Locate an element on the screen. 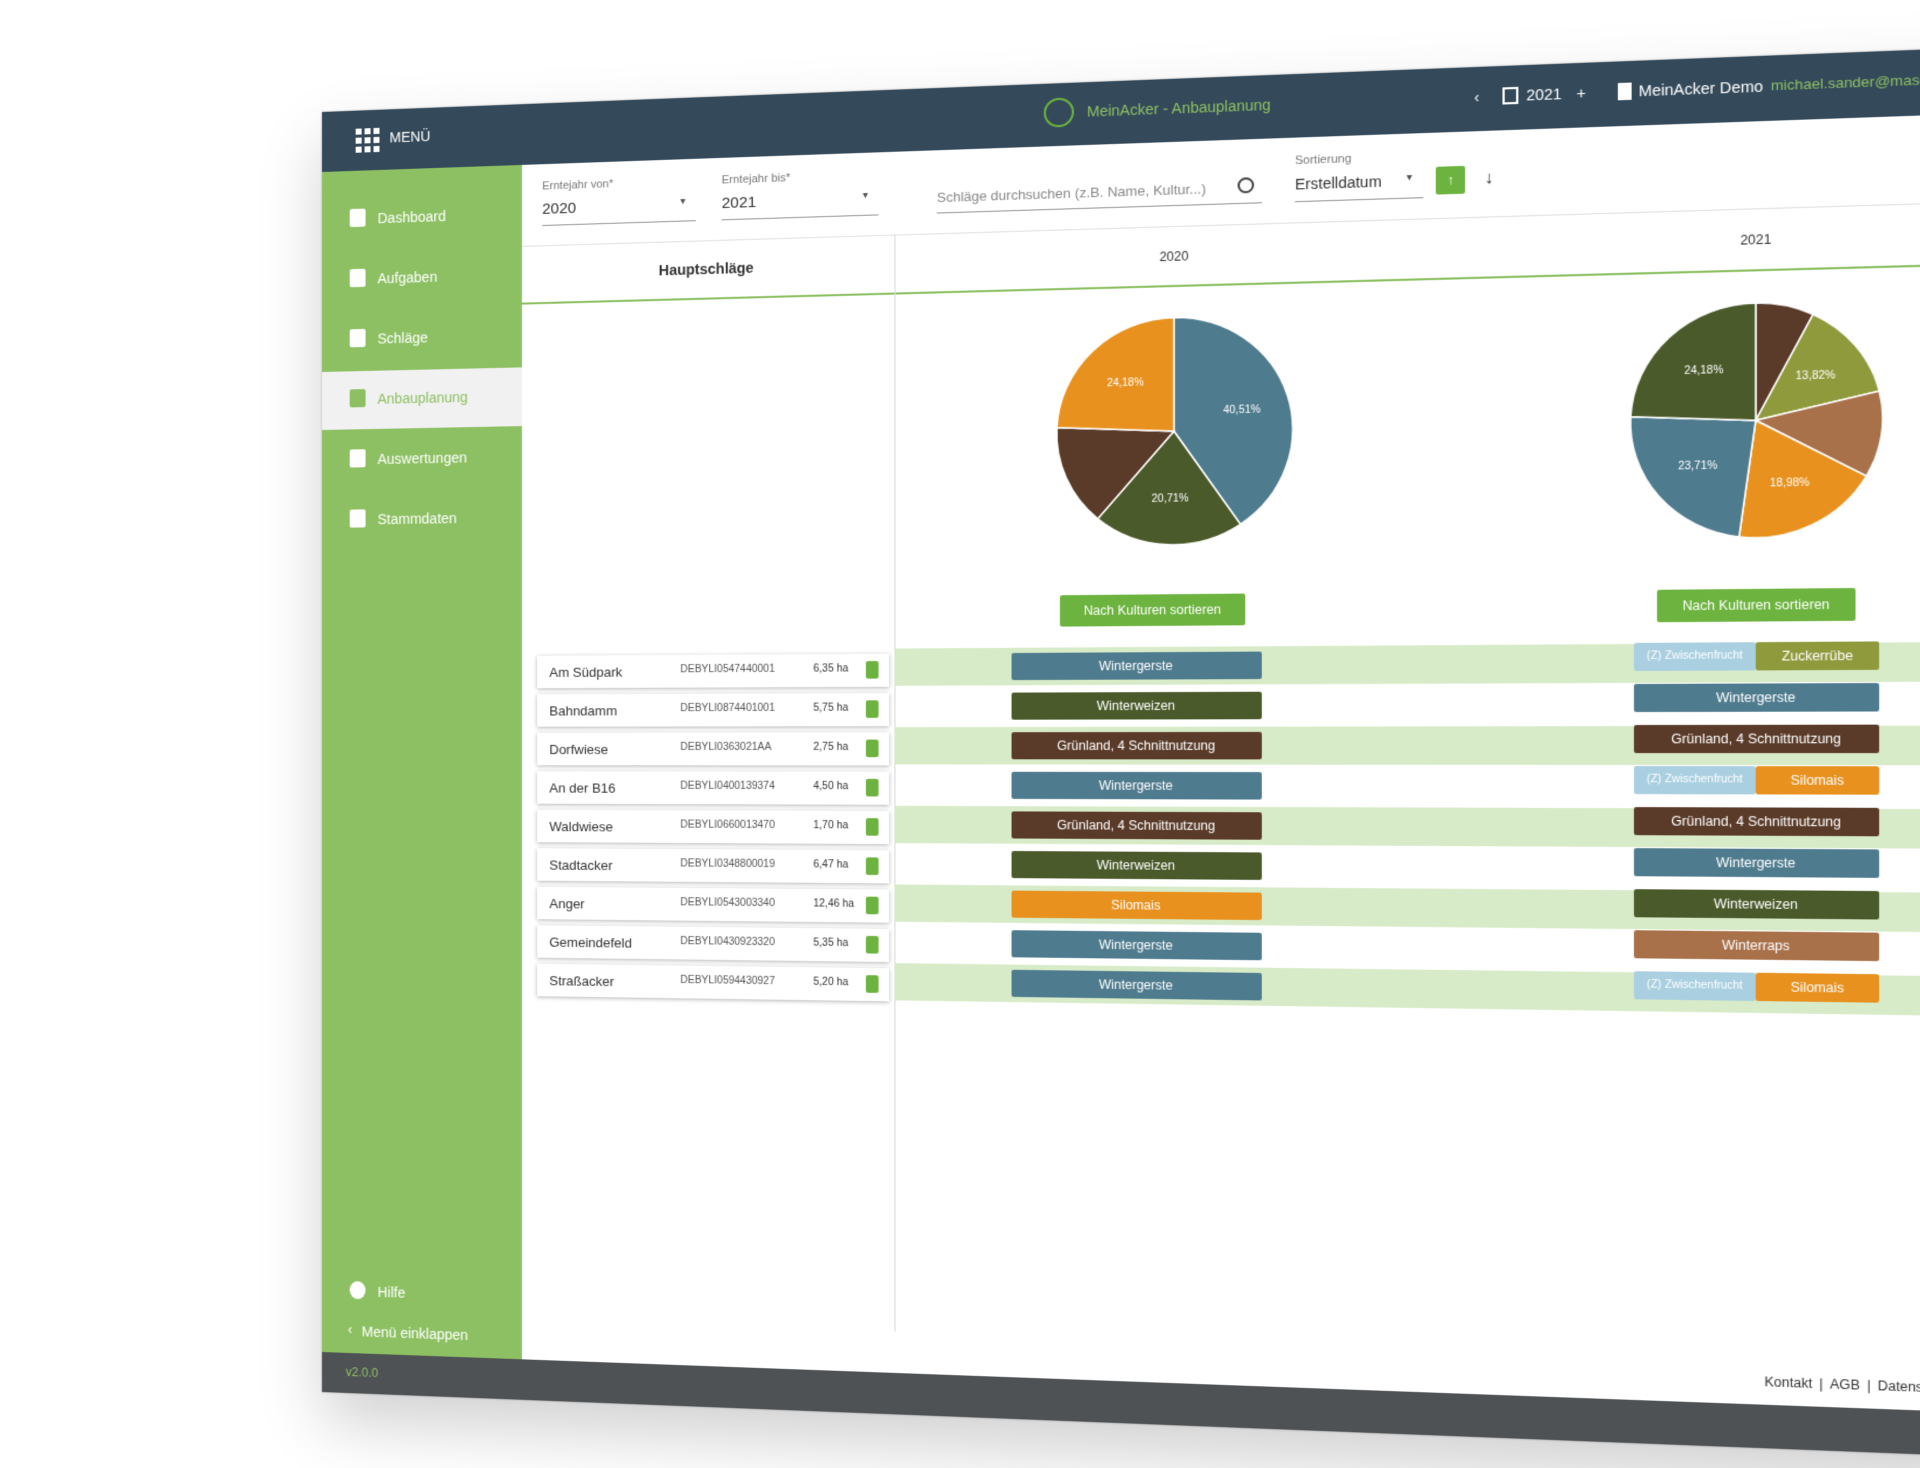  nav-label: Stammdaten is located at coordinates (417, 519).